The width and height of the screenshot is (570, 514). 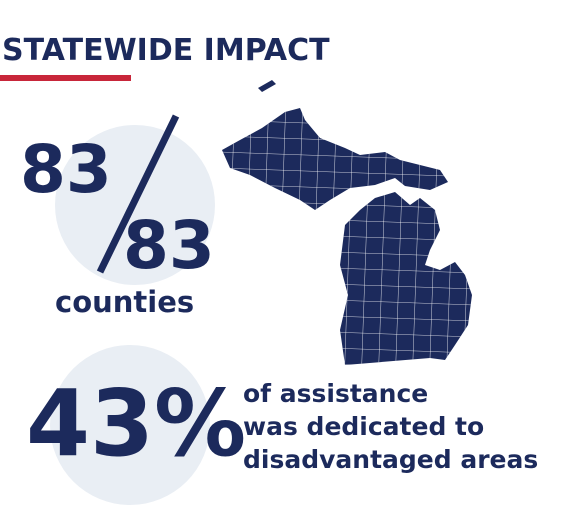 I want to click on numerator: 83, so click(x=66, y=169).